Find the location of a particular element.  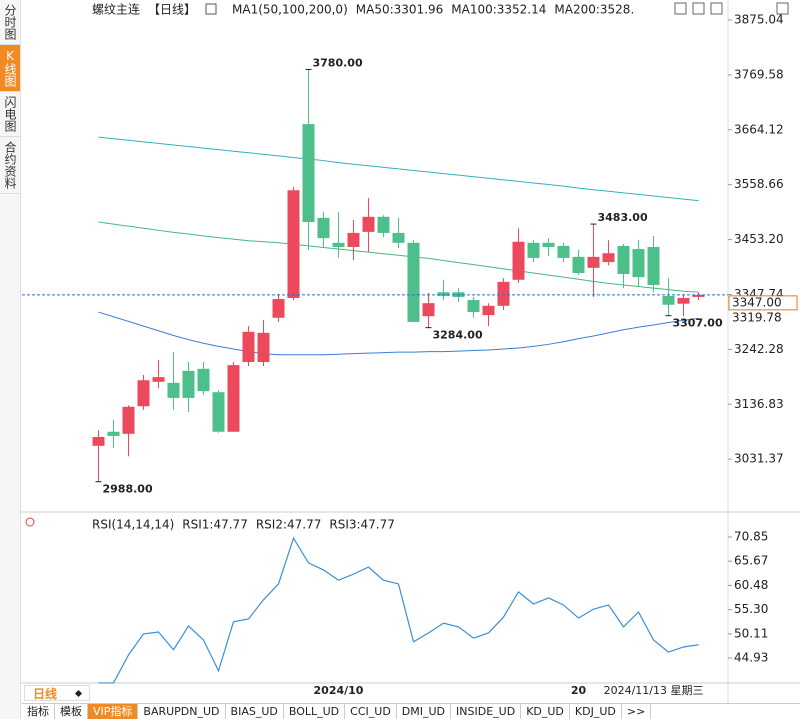

side-tab: 合约资料 is located at coordinates (10, 165).